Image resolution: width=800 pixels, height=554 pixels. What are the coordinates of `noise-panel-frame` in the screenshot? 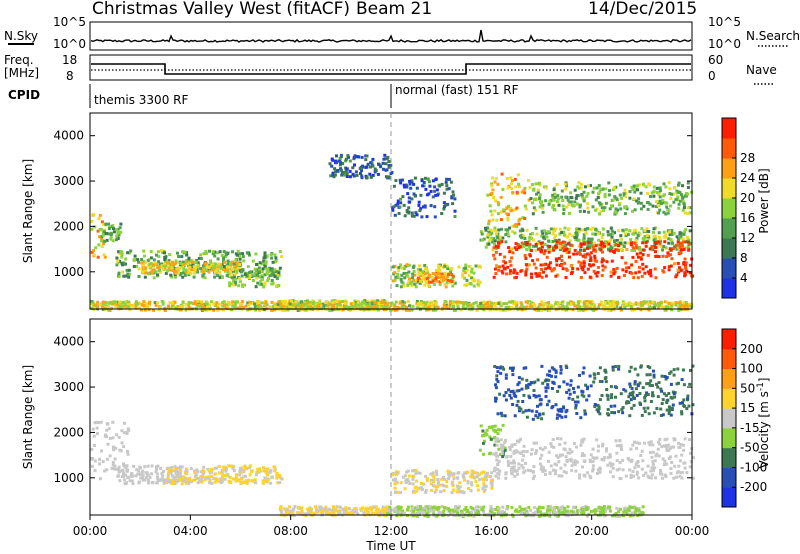 It's located at (391, 36).